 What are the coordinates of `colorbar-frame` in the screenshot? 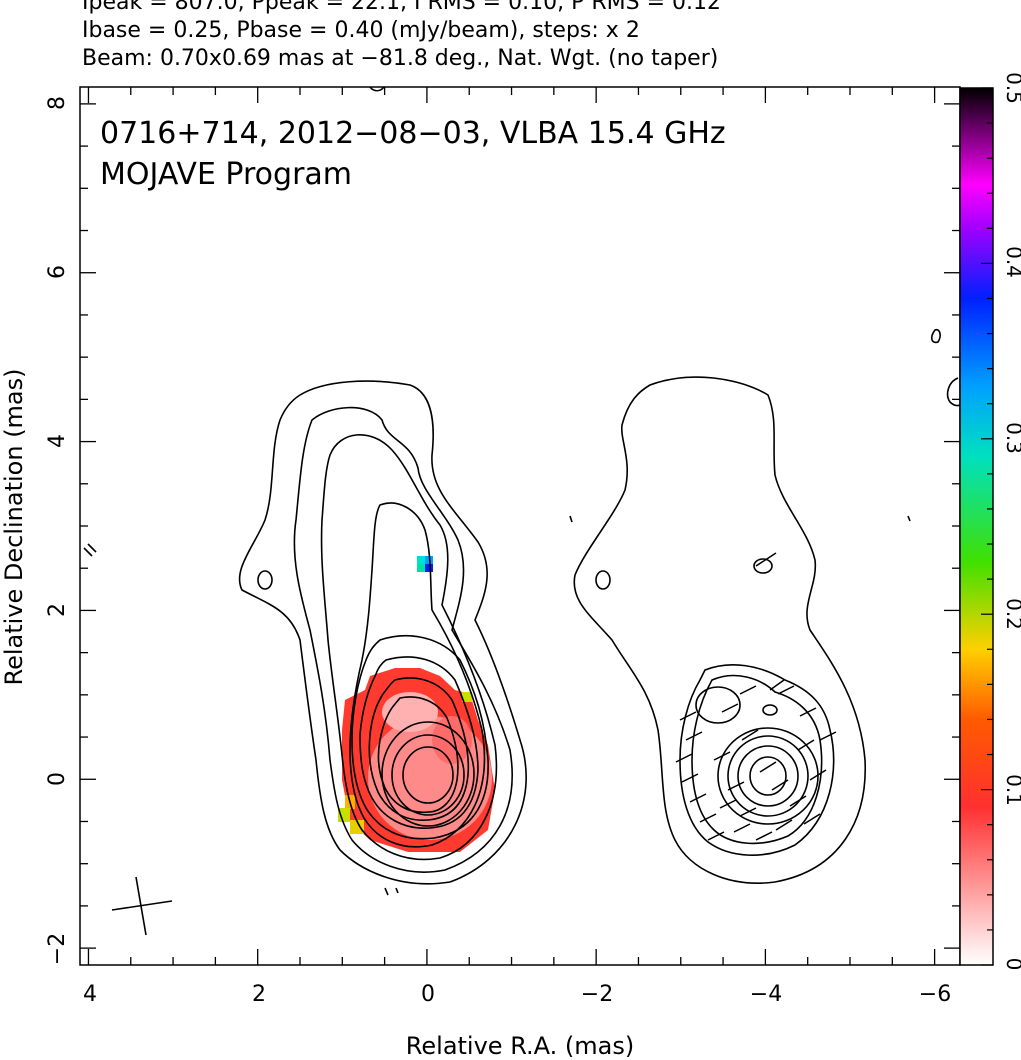 It's located at (976, 526).